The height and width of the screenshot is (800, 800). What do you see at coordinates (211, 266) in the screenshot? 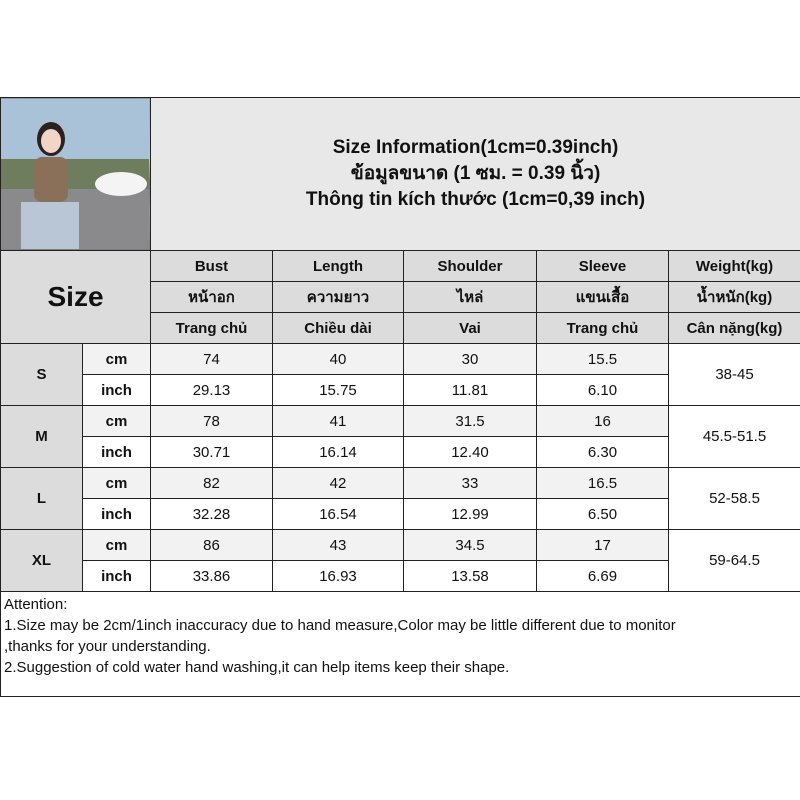
I see `column-header: Bust` at bounding box center [211, 266].